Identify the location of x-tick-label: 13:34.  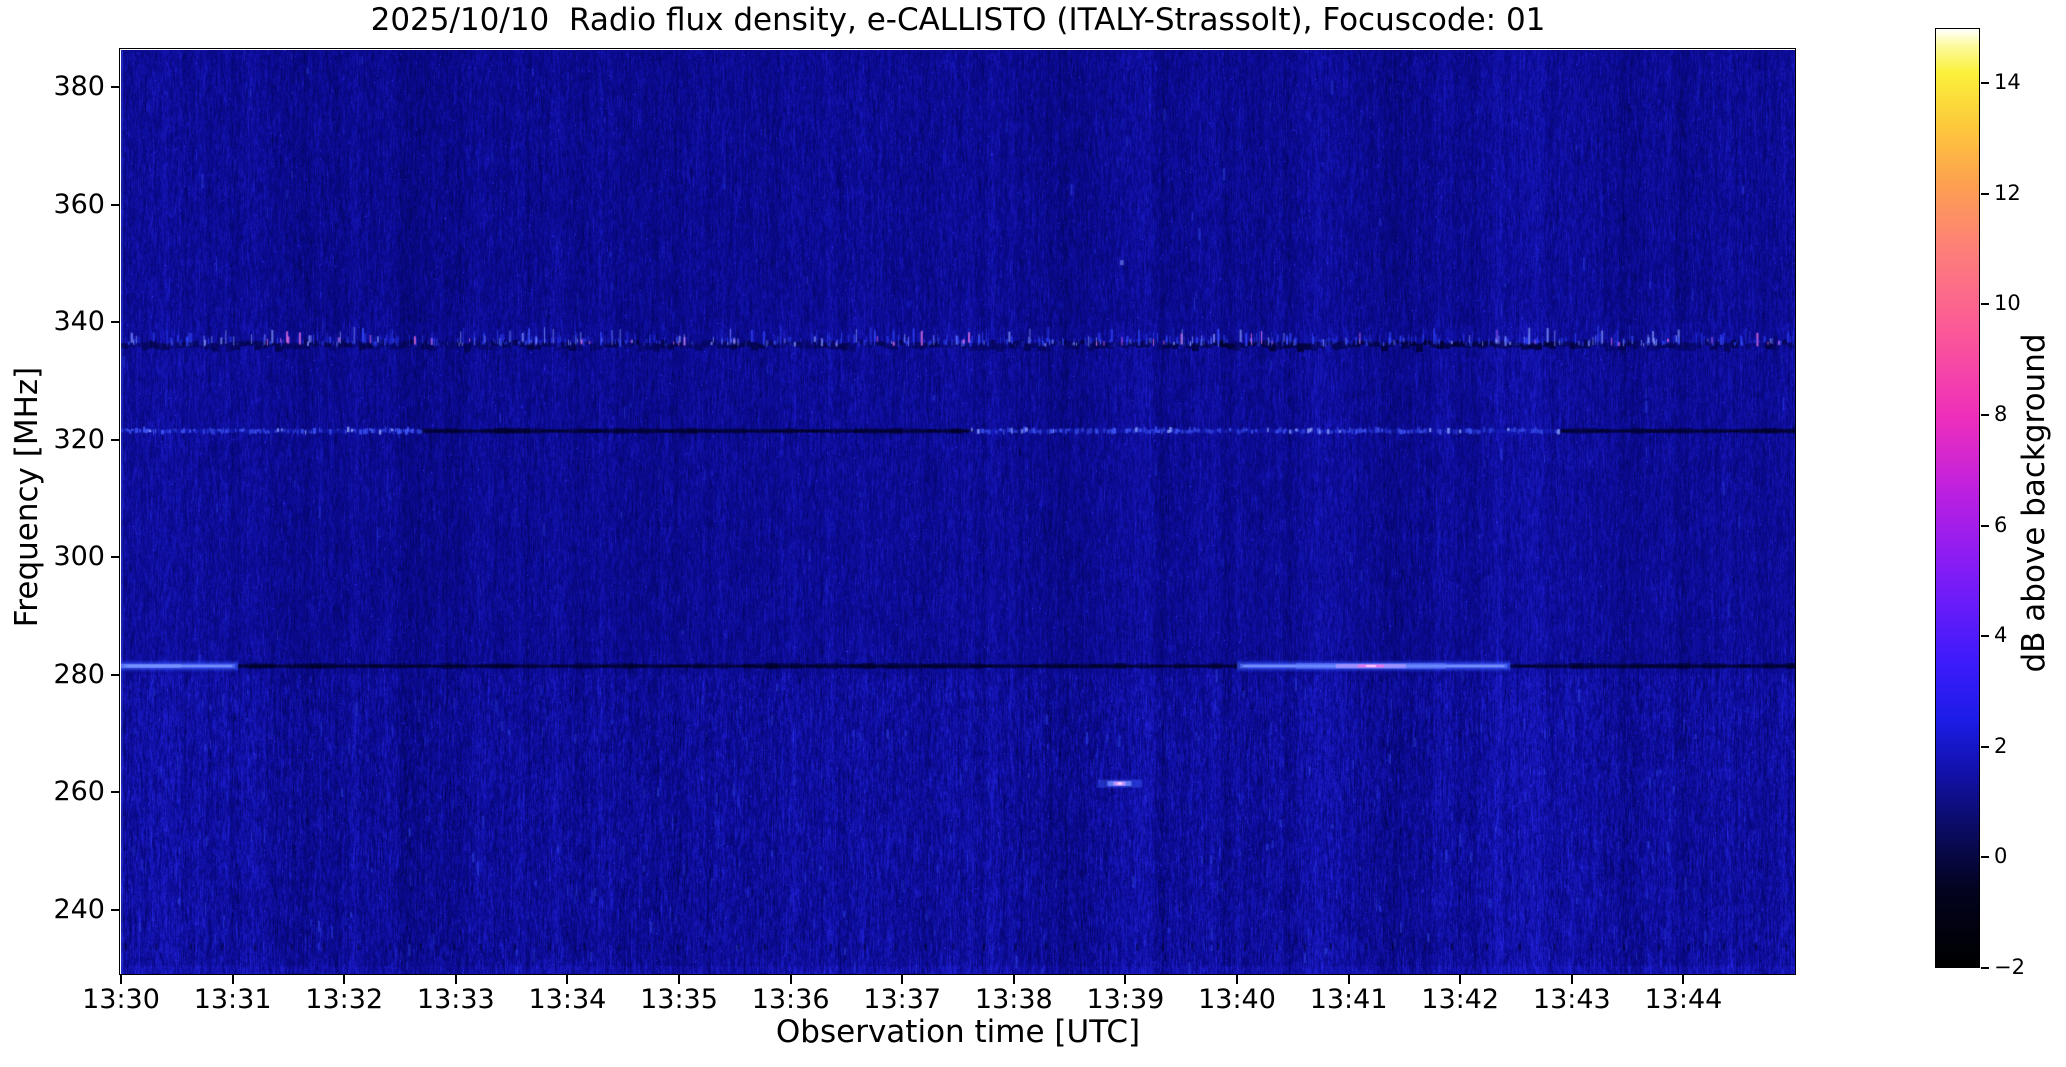
(567, 999).